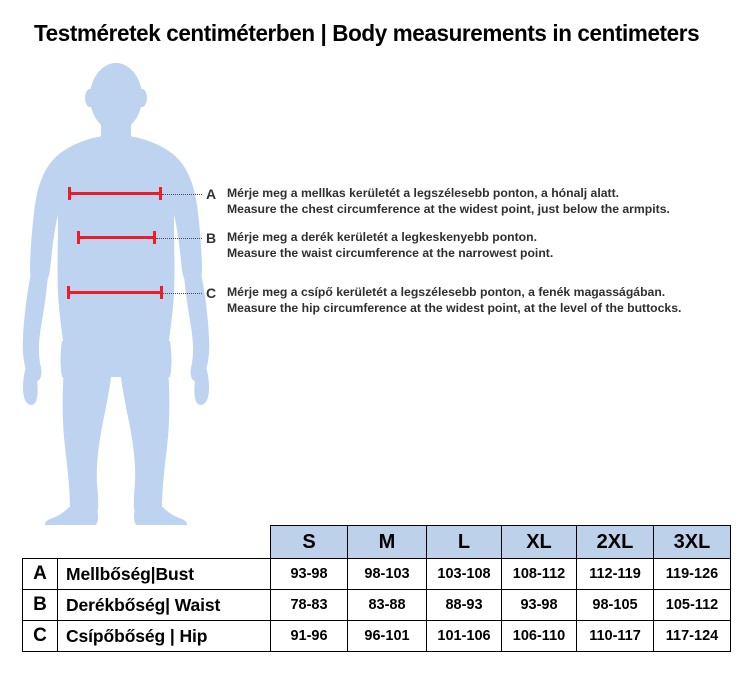  I want to click on measure-letter-b: B, so click(211, 238).